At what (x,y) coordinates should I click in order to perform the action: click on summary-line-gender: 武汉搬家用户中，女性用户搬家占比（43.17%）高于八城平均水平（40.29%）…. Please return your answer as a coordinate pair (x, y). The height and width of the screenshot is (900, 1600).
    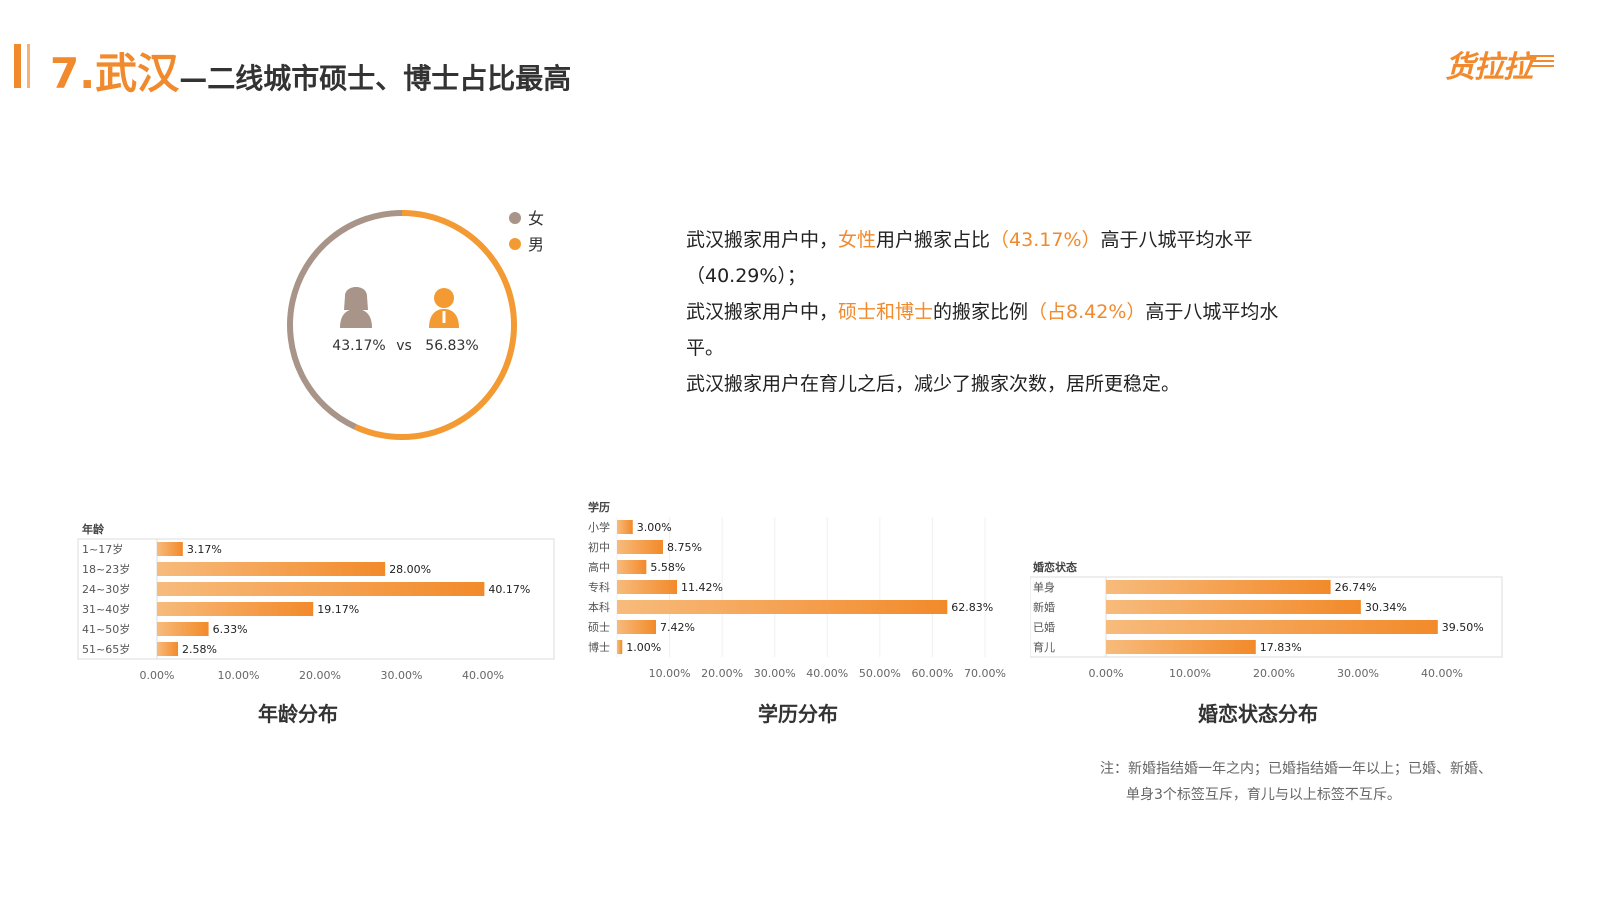
    Looking at the image, I should click on (996, 258).